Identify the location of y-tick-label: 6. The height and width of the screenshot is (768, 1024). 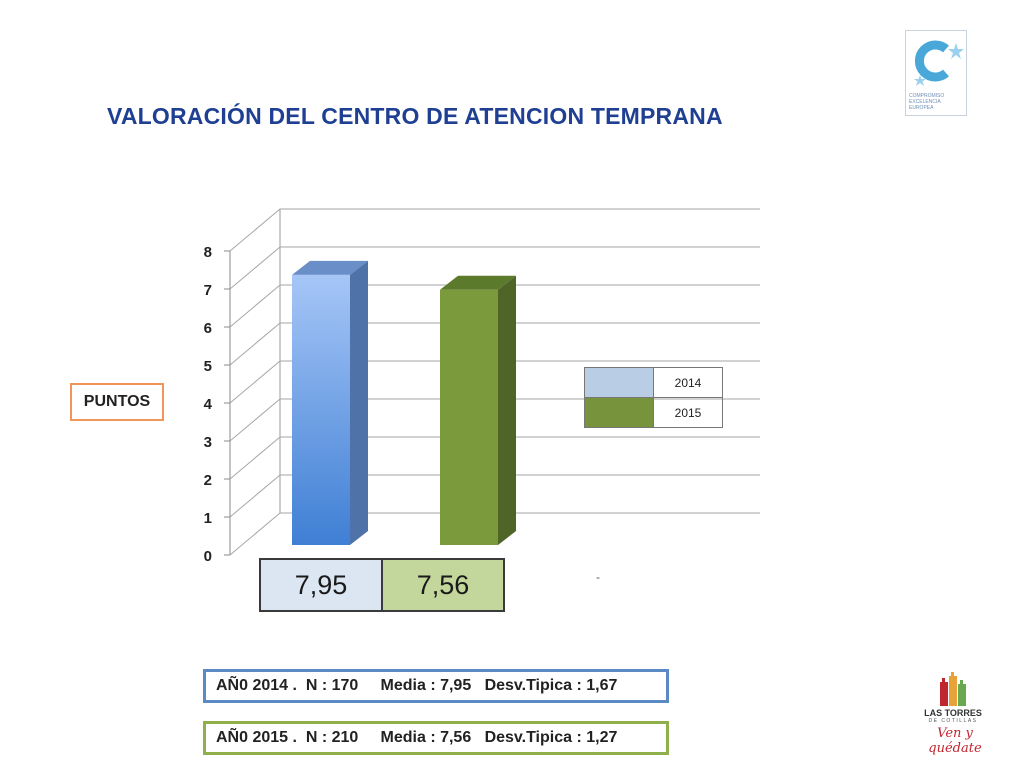
(208, 328).